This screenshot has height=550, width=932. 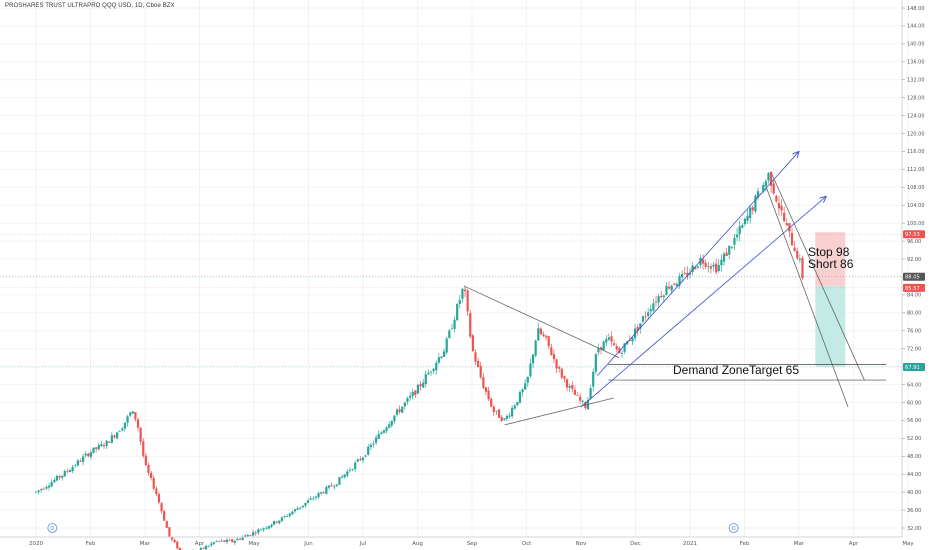 I want to click on time-tick-label: Oct, so click(x=527, y=544).